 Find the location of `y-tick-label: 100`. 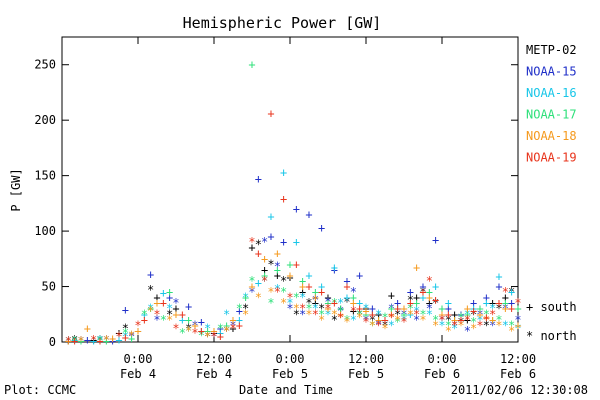

y-tick-label: 100 is located at coordinates (45, 231).